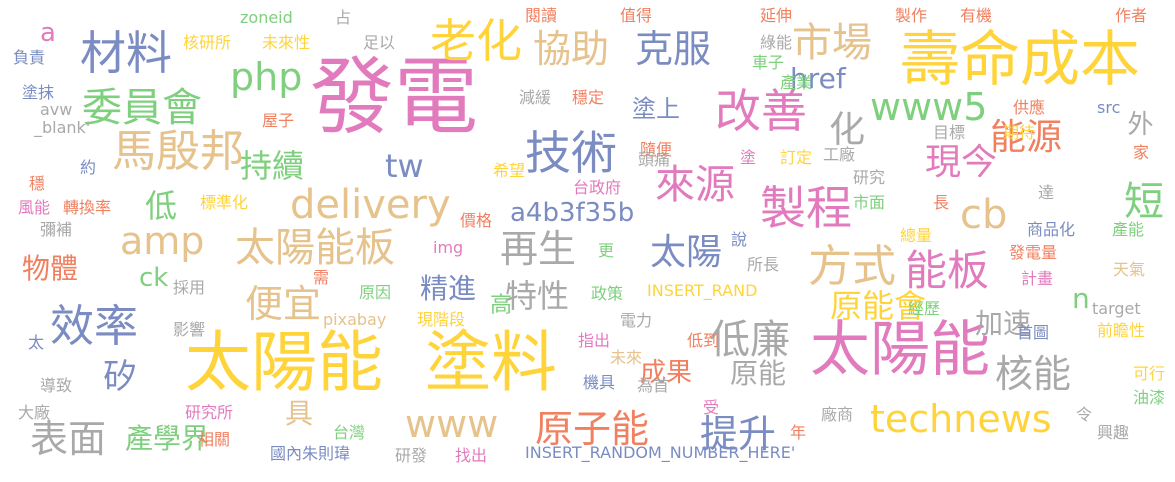  Describe the element at coordinates (839, 154) in the screenshot. I see `cloud-word: 工廠` at that location.